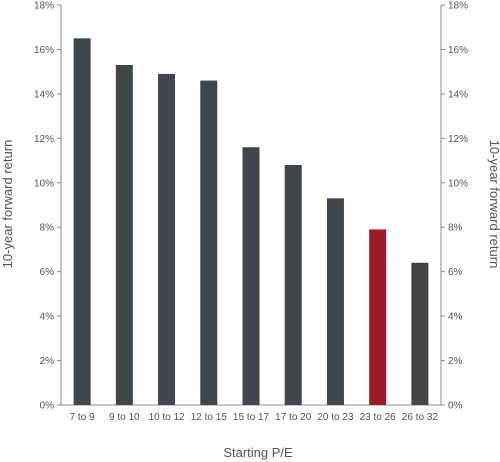 Image resolution: width=500 pixels, height=462 pixels. Describe the element at coordinates (166, 417) in the screenshot. I see `x-tick-label: 10 to 12` at that location.